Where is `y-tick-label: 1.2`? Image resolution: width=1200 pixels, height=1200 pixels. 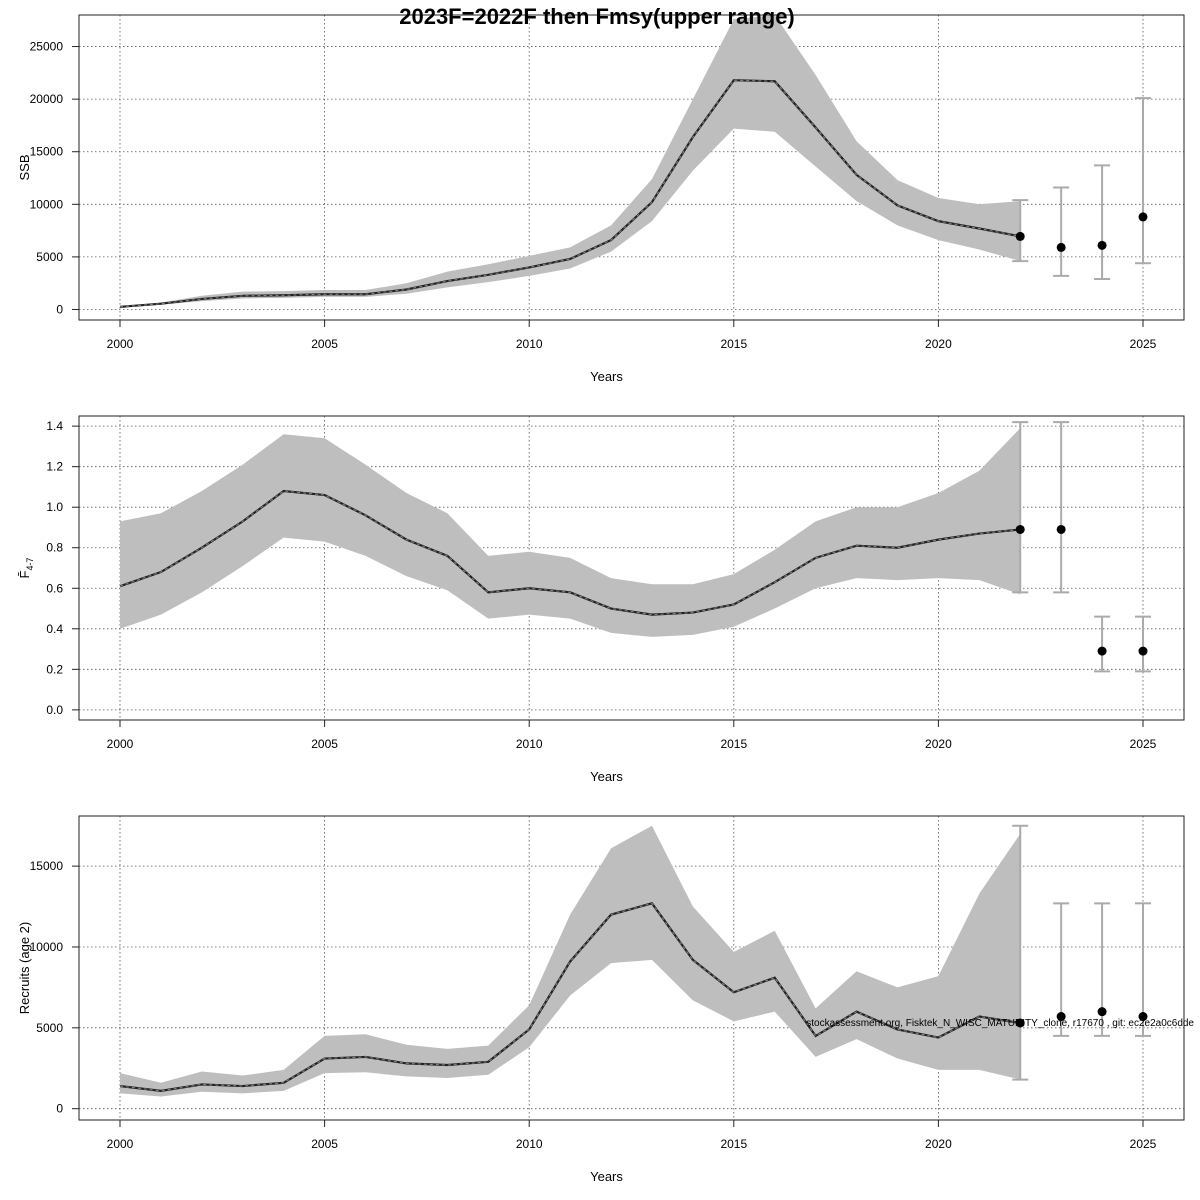 y-tick-label: 1.2 is located at coordinates (54, 467).